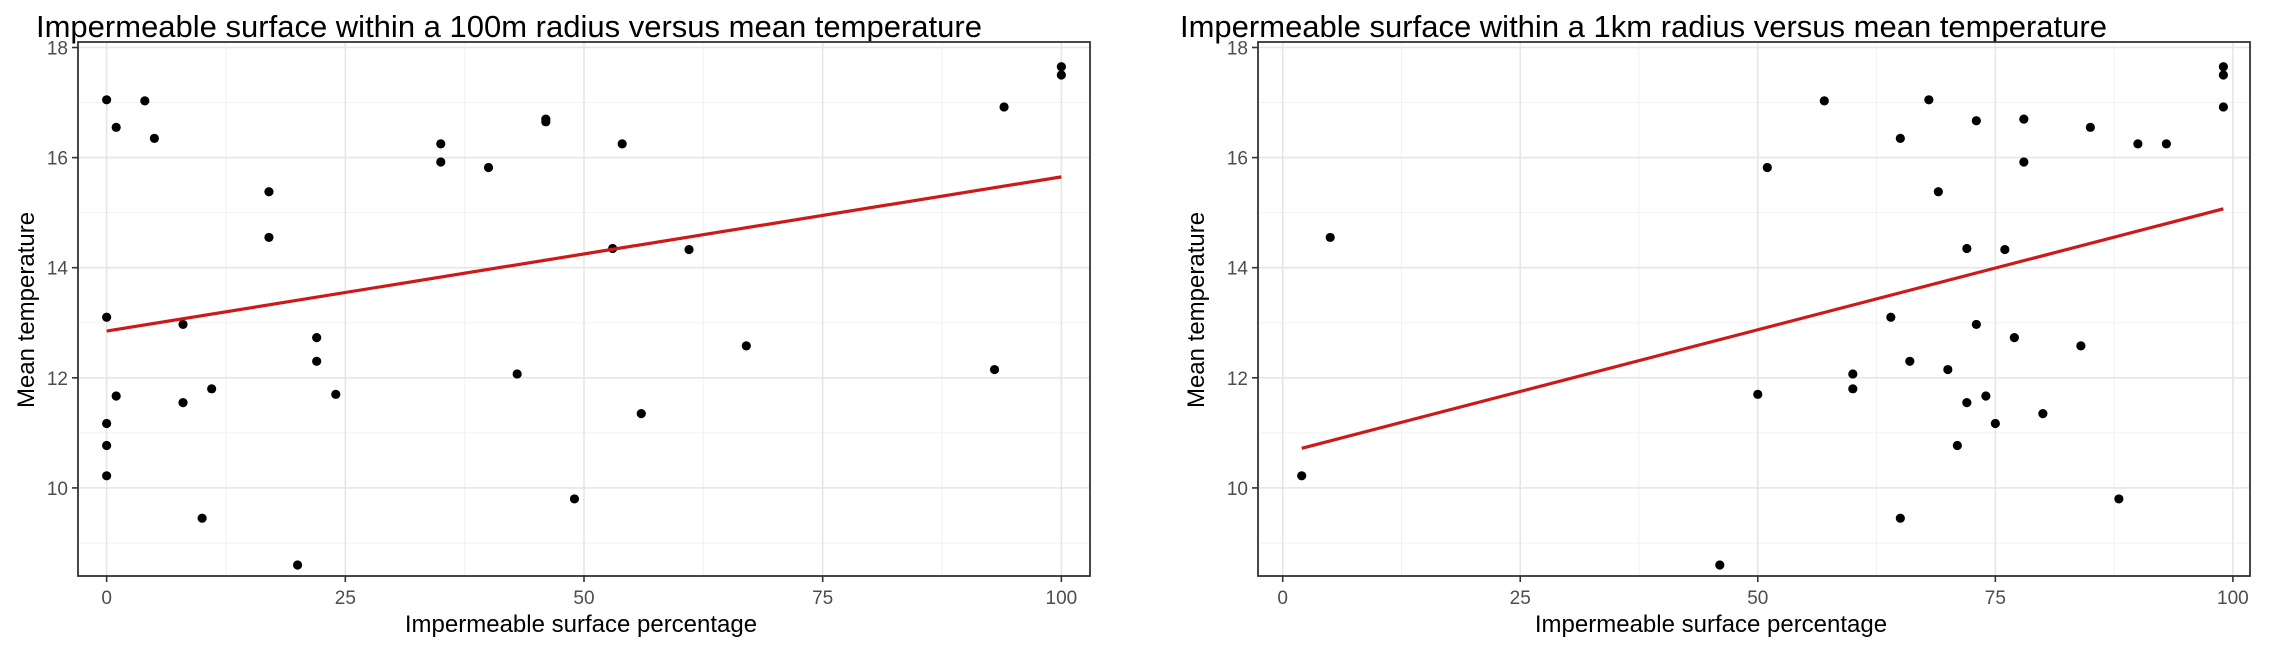 The image size is (2290, 650). What do you see at coordinates (1062, 598) in the screenshot?
I see `x-tick-label: 100` at bounding box center [1062, 598].